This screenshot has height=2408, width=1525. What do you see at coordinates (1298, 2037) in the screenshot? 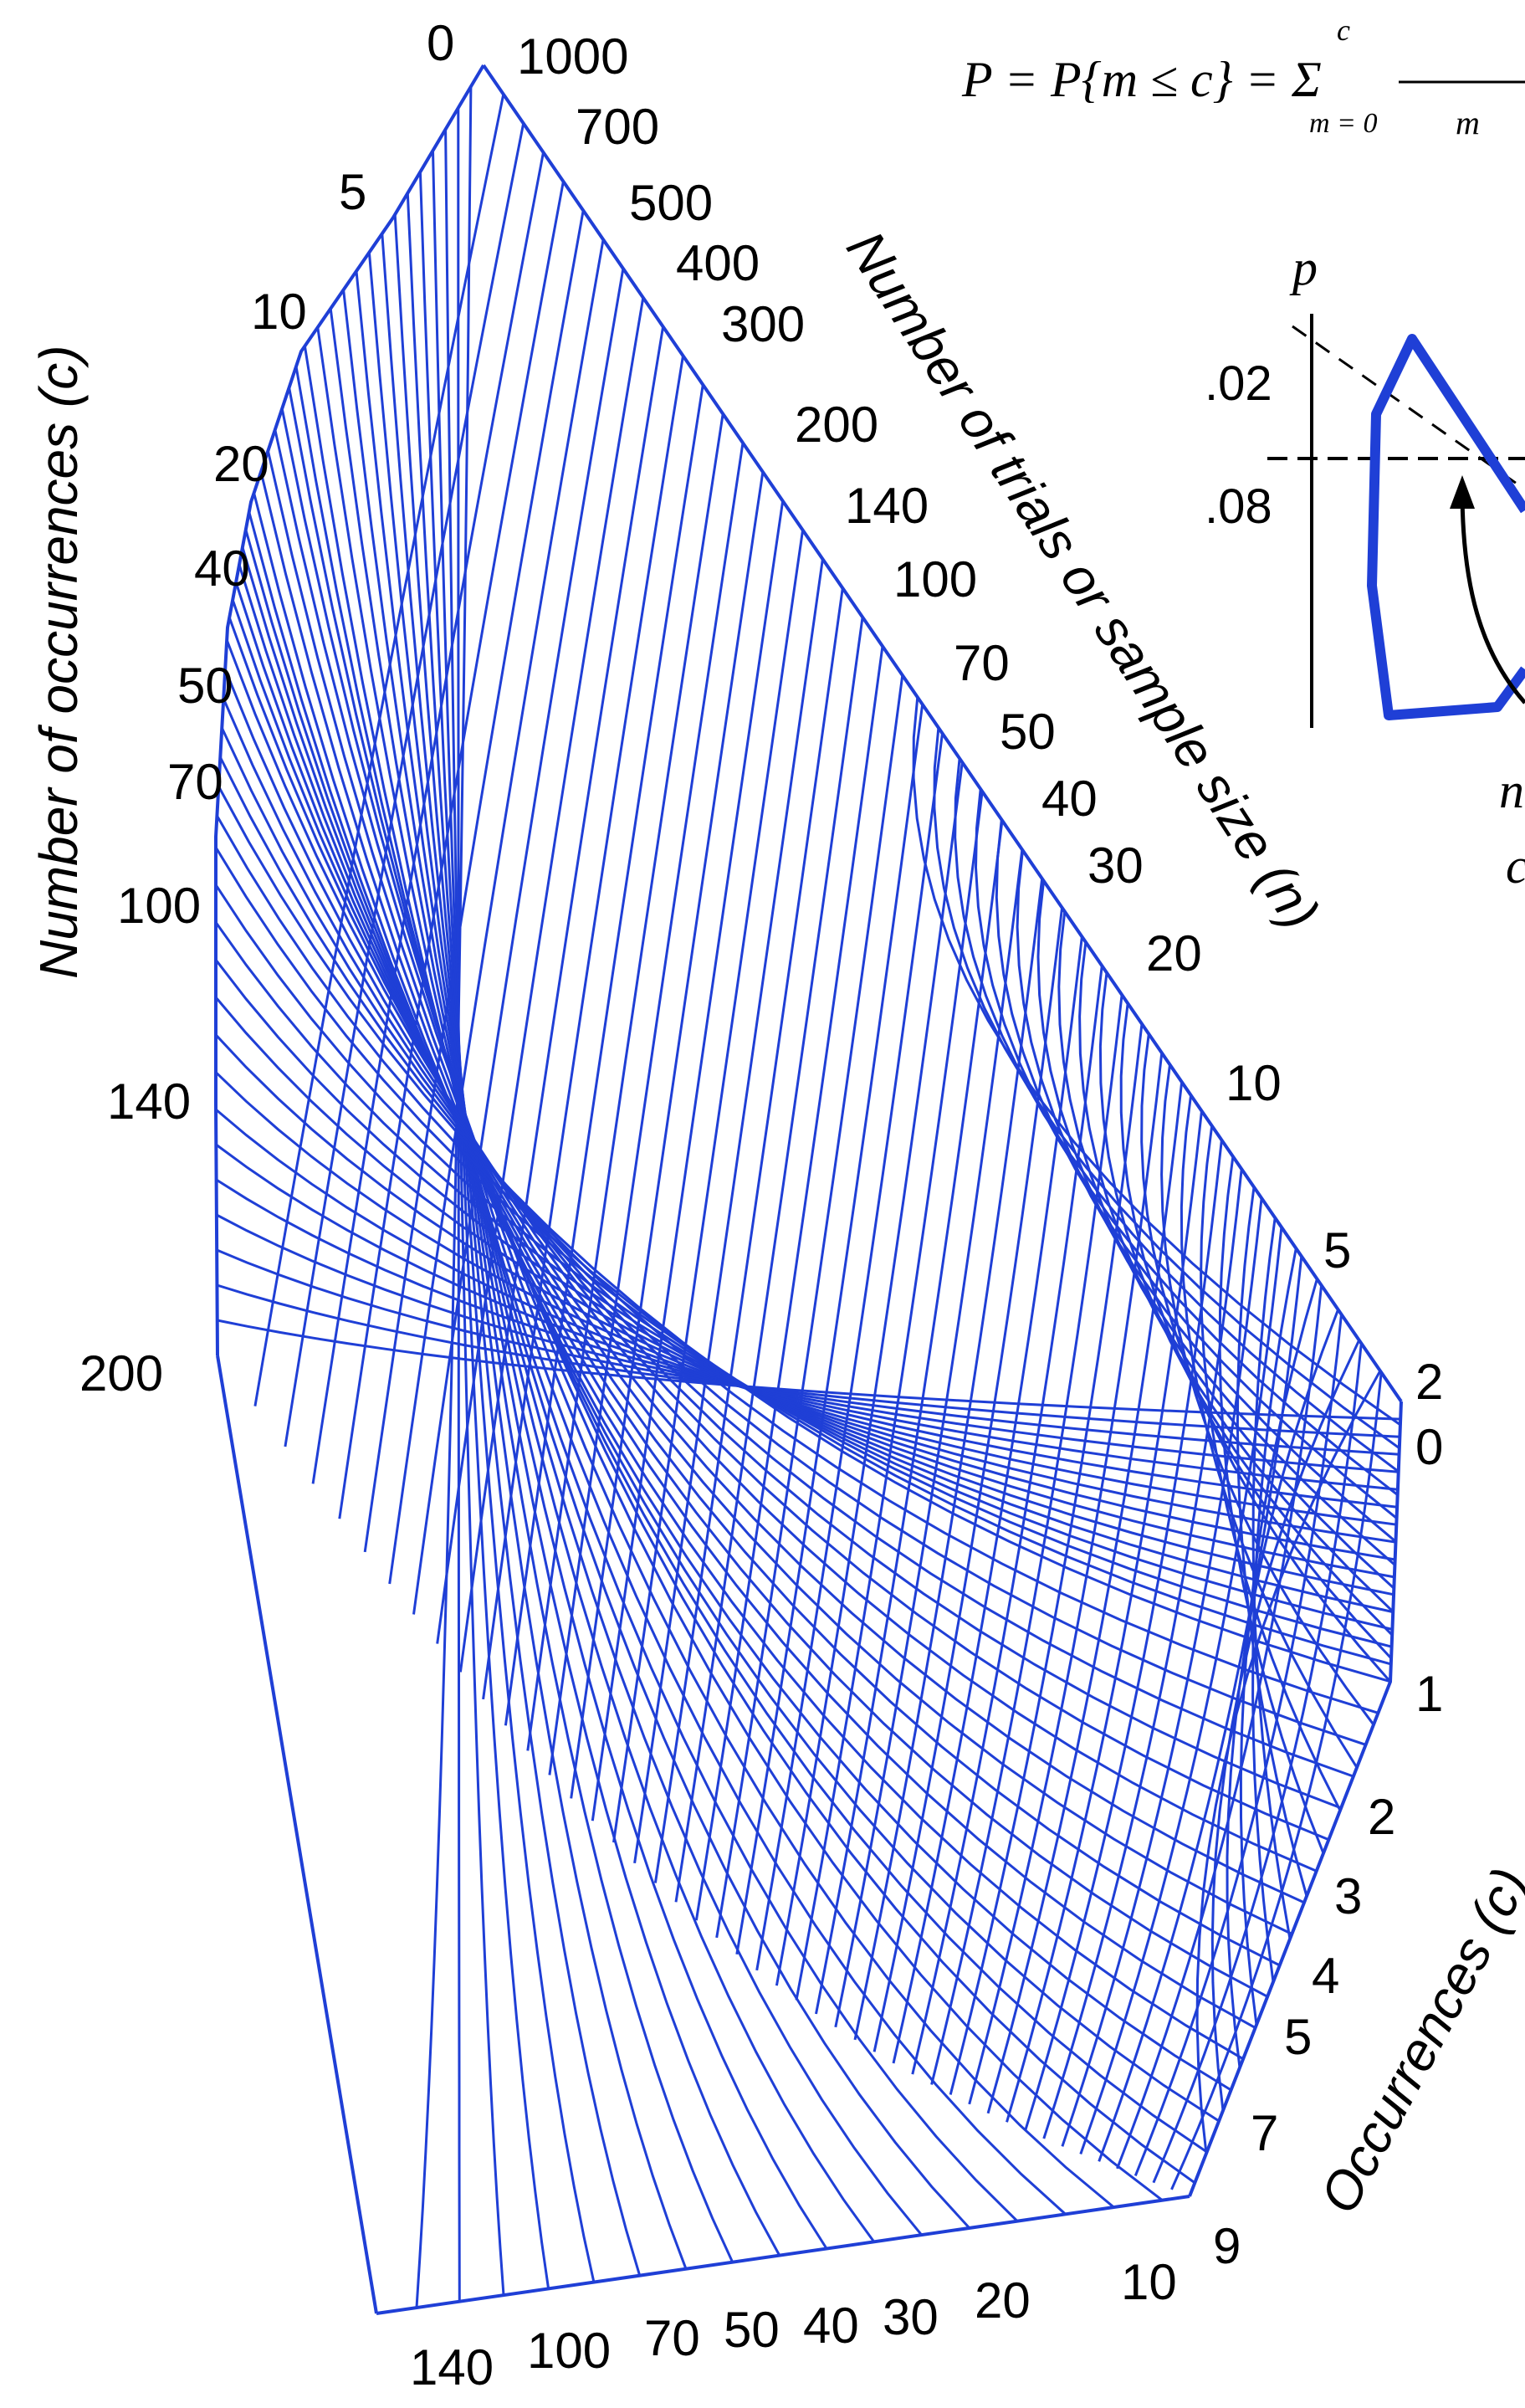
I see `c-tick-5: 5` at bounding box center [1298, 2037].